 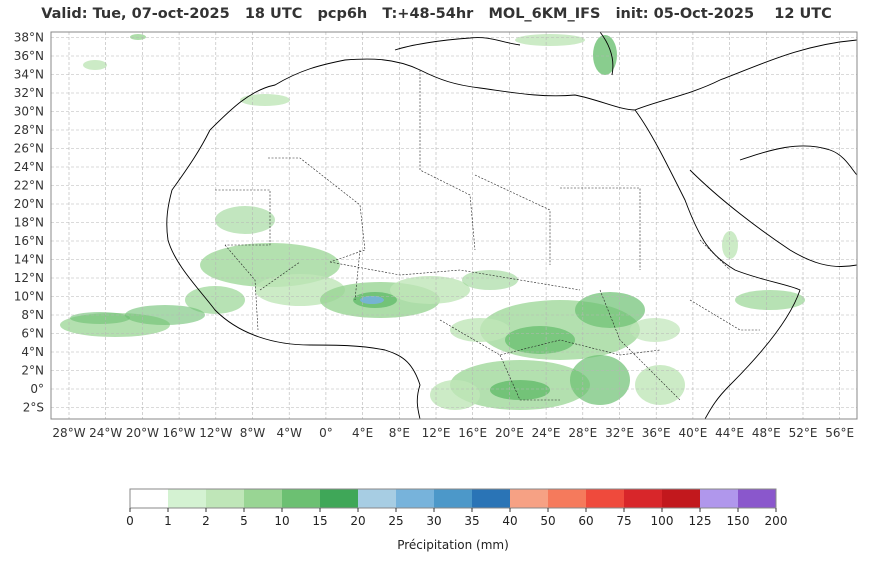 I want to click on lat-tick-label: 26°N, so click(x=29, y=149).